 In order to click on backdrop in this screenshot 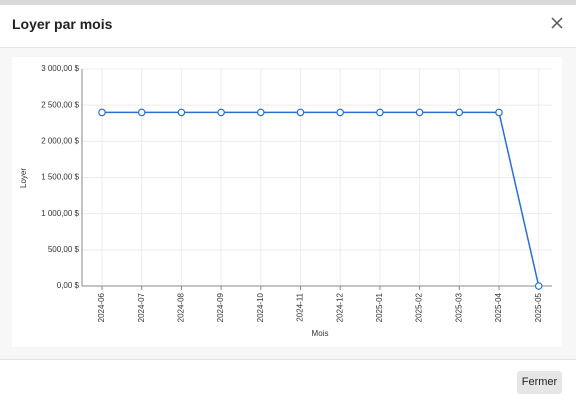, I will do `click(288, 2)`.